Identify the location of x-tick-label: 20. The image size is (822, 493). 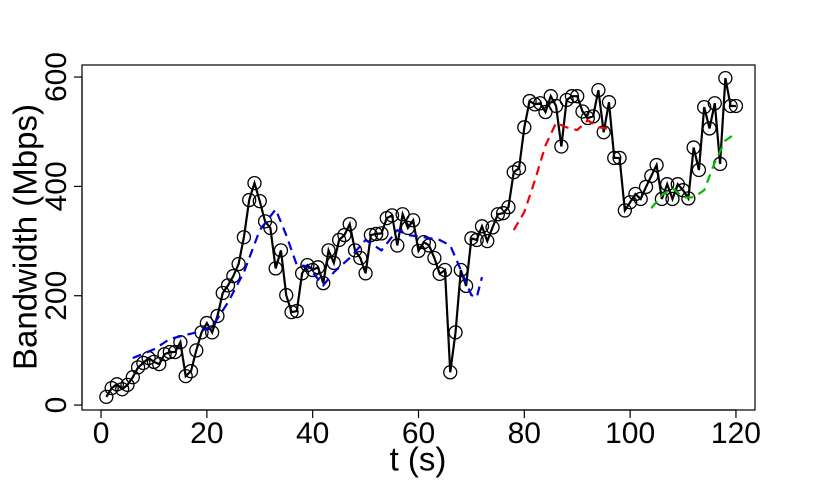
(206, 433).